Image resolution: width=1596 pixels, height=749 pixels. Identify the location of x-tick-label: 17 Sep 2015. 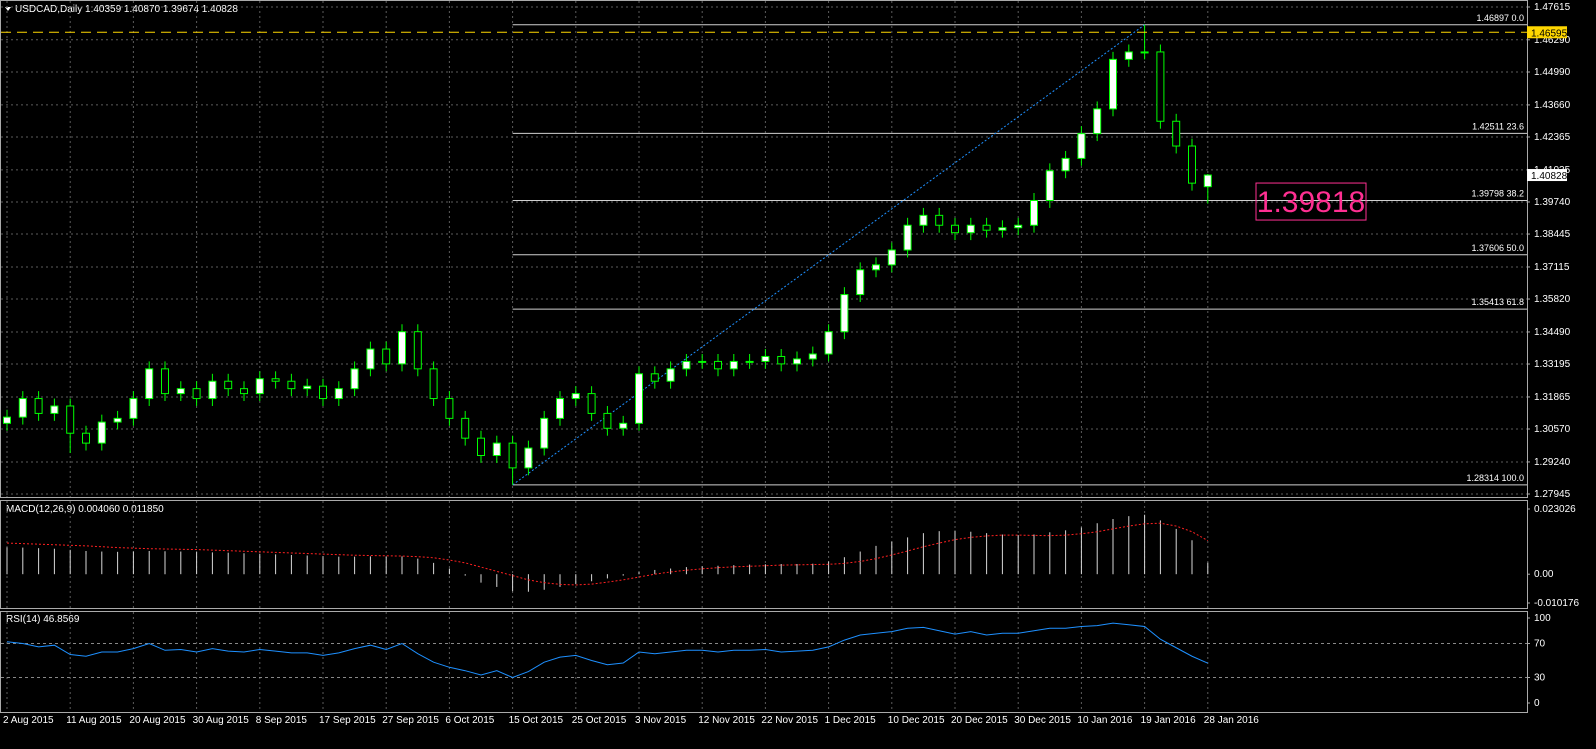
(347, 720).